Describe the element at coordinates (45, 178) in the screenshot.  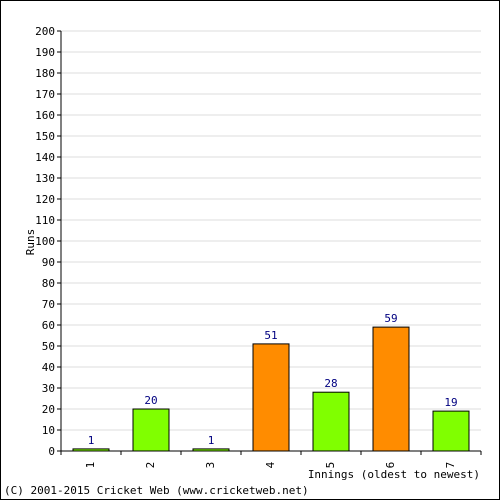
I see `y-tick-label: 130` at that location.